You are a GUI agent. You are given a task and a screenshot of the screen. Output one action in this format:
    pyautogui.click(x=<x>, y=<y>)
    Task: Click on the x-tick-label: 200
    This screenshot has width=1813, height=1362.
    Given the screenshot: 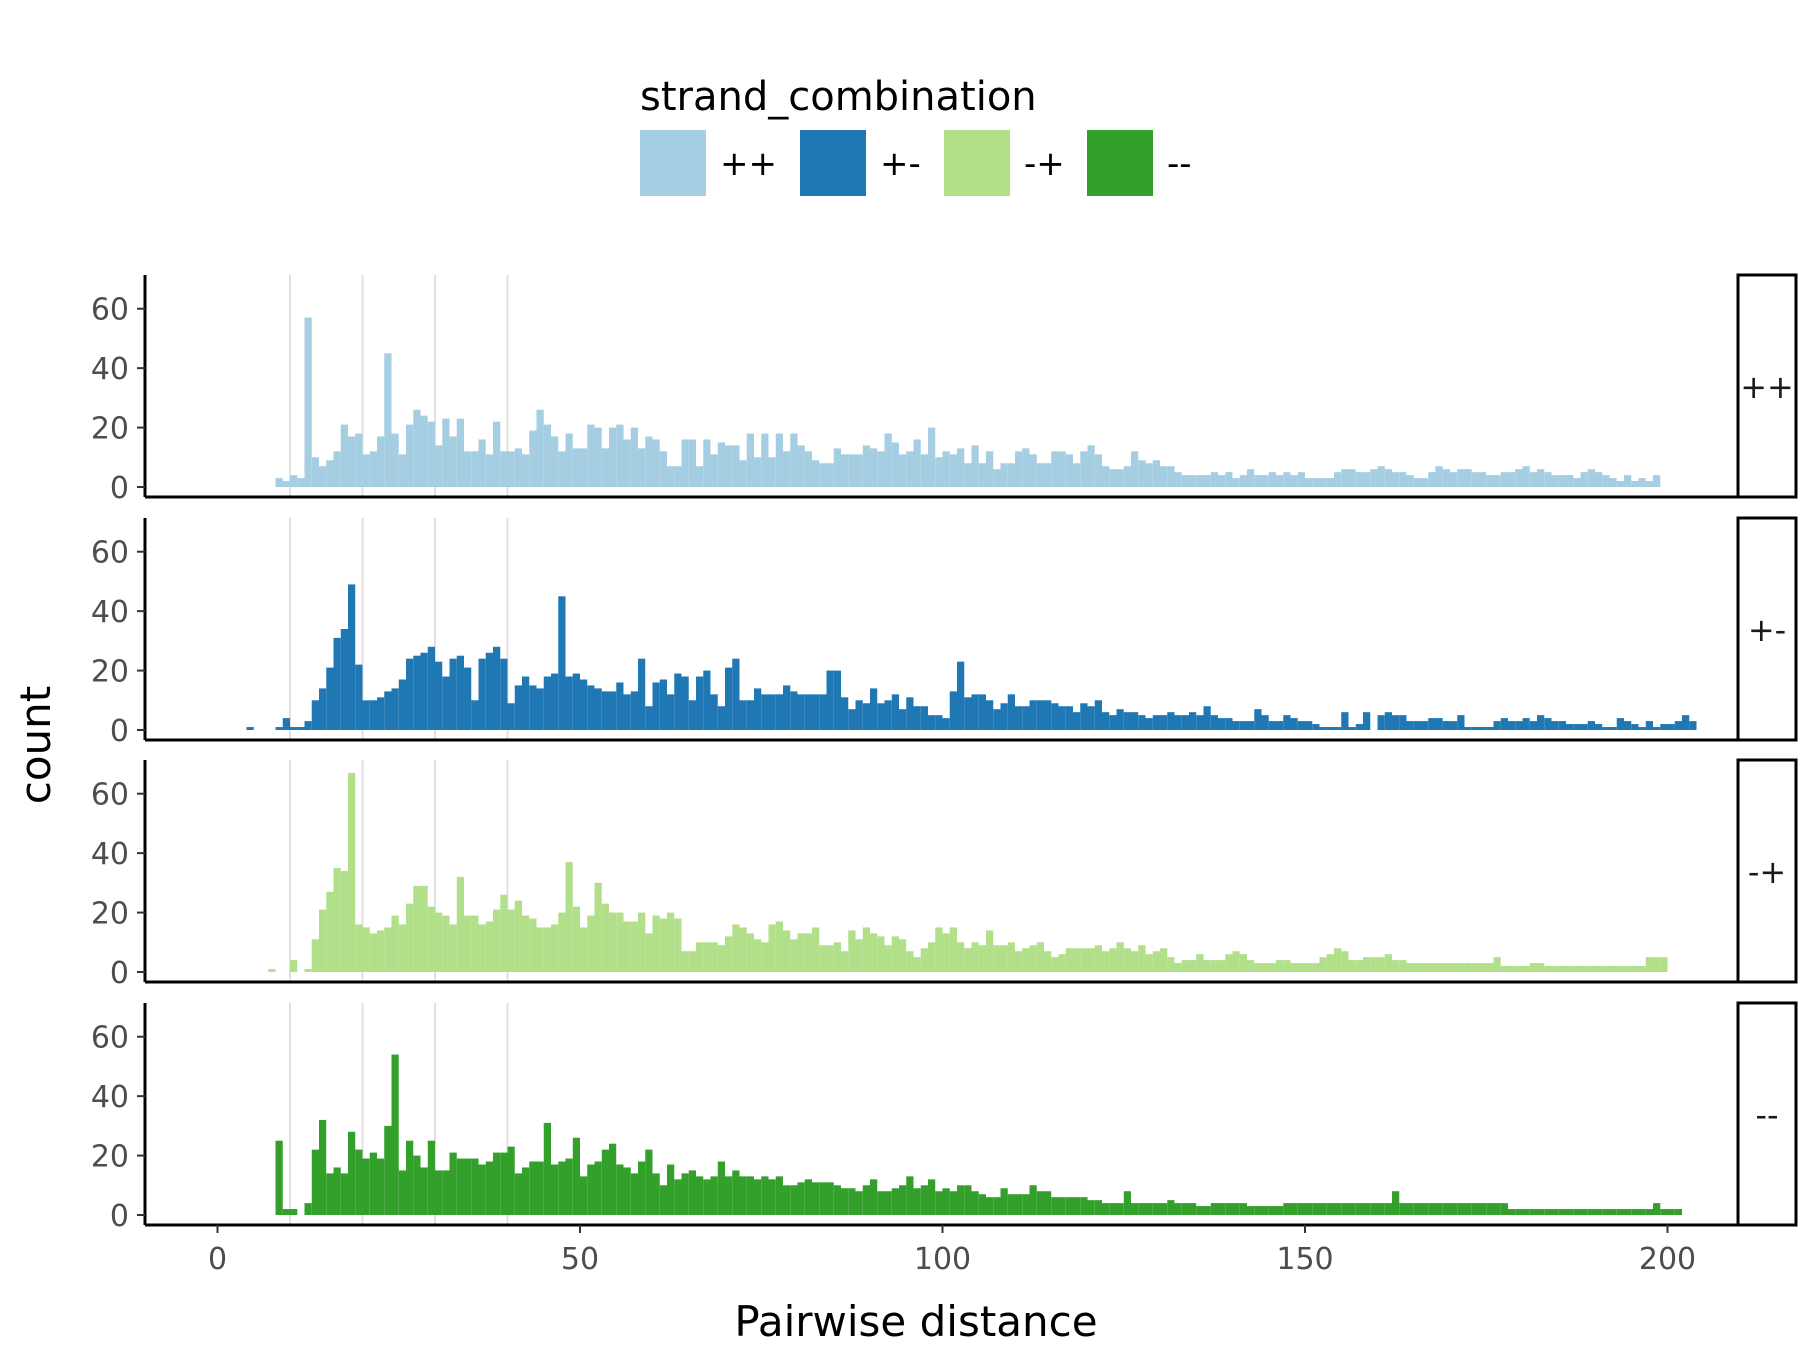 What is the action you would take?
    pyautogui.click(x=1667, y=1259)
    